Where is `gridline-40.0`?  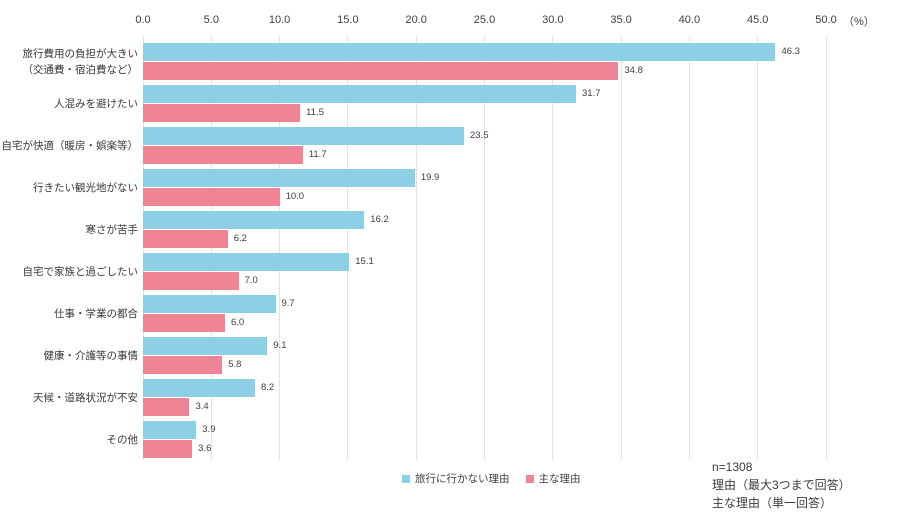 gridline-40.0 is located at coordinates (689, 248).